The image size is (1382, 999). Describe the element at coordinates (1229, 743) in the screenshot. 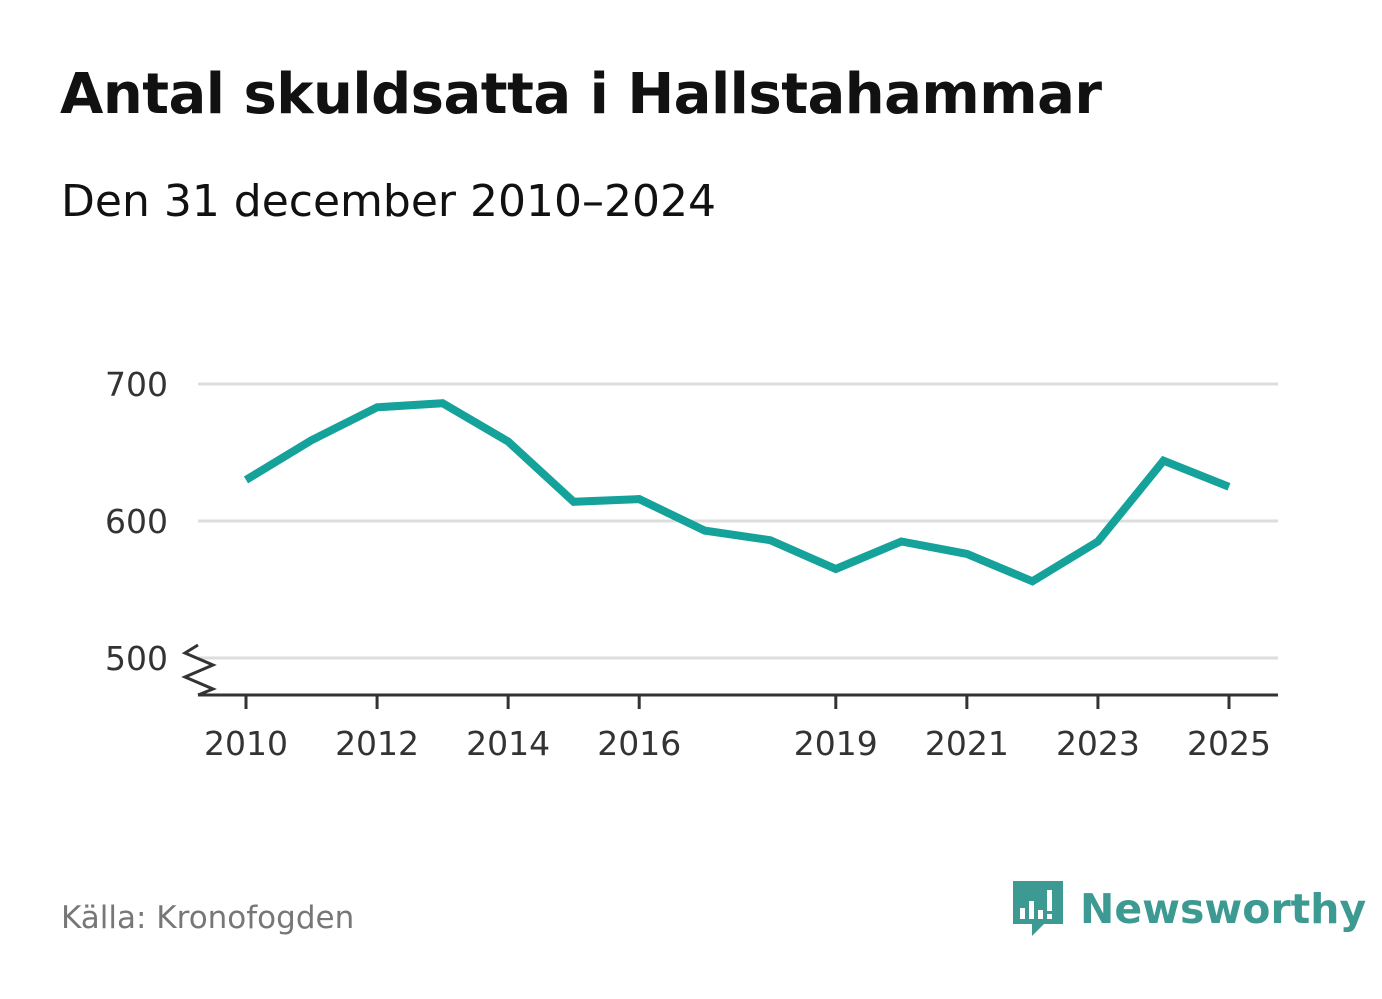

I see `x-tick-label: 2025` at that location.